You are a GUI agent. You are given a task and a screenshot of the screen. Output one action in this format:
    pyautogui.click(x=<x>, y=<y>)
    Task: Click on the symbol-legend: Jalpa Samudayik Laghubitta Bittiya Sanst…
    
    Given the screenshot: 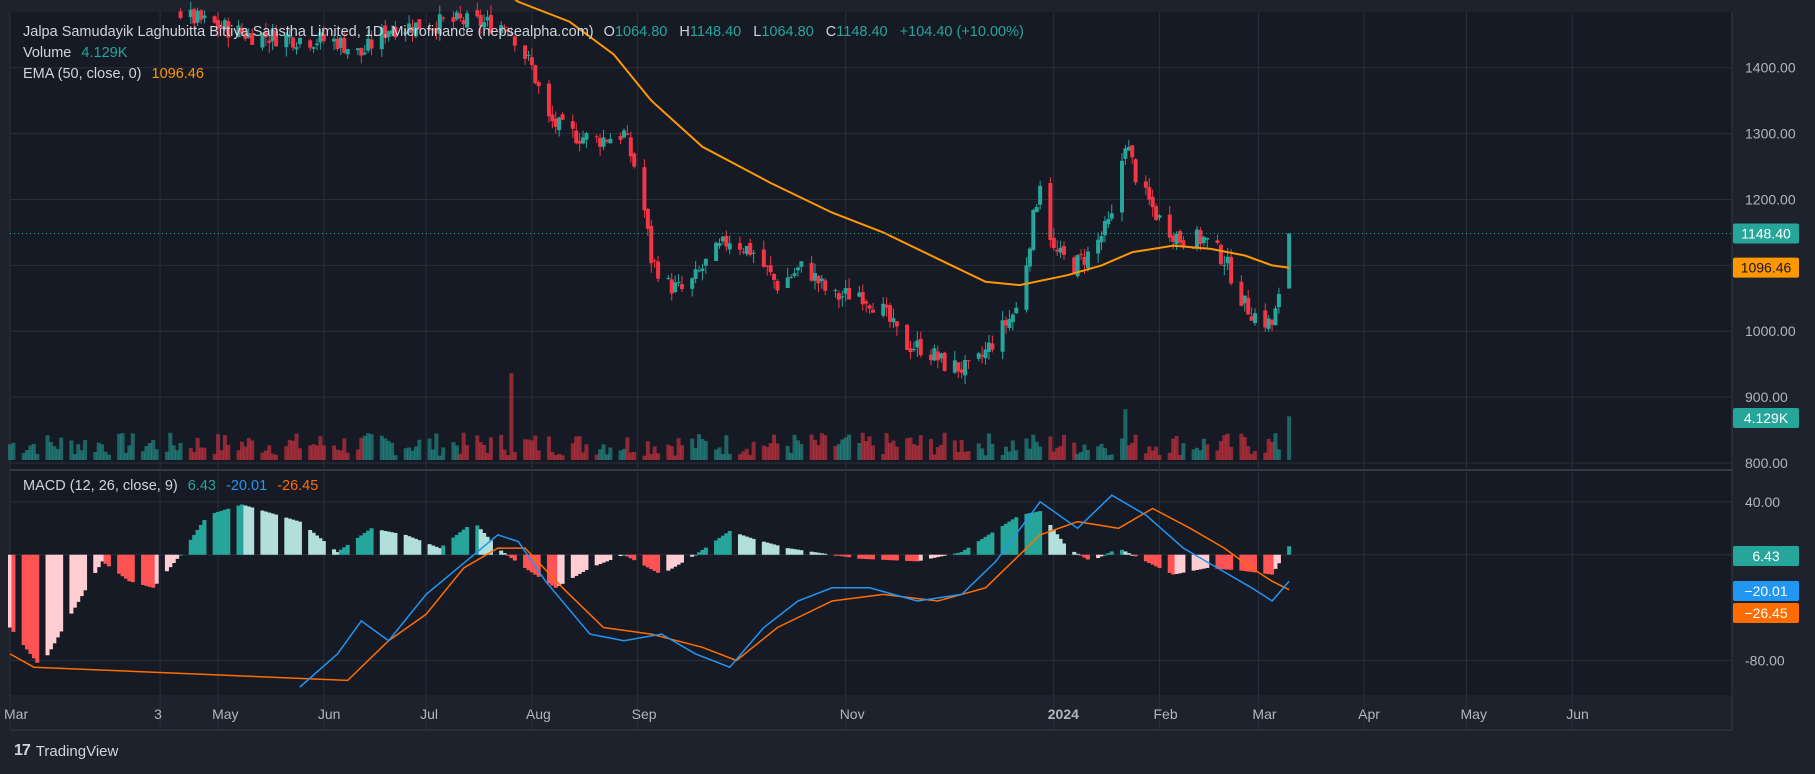 What is the action you would take?
    pyautogui.click(x=529, y=32)
    